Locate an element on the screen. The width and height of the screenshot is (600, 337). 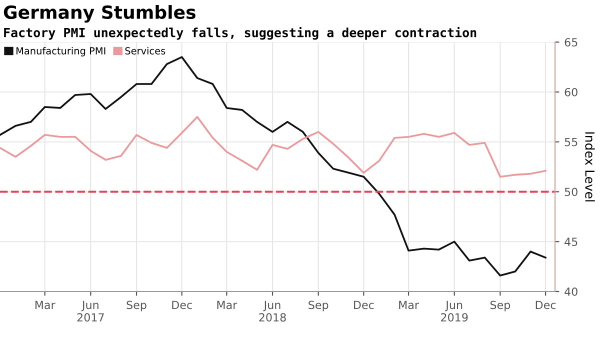
x-tick-label: Jun 2019 is located at coordinates (454, 311).